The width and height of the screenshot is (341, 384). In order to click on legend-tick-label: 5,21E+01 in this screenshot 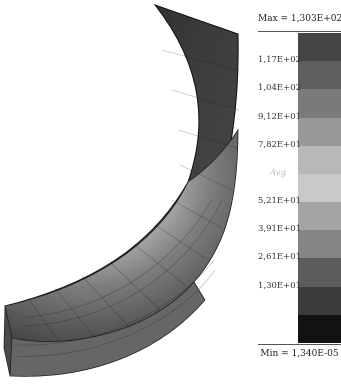, I will do `click(280, 201)`.